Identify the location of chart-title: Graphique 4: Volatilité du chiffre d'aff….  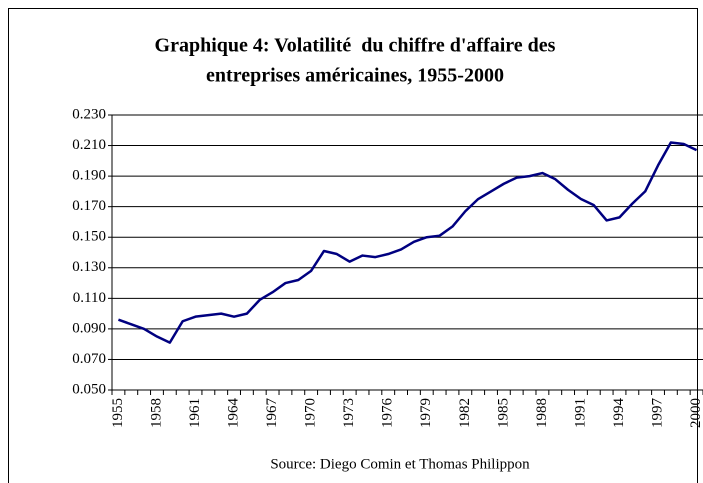
(355, 46).